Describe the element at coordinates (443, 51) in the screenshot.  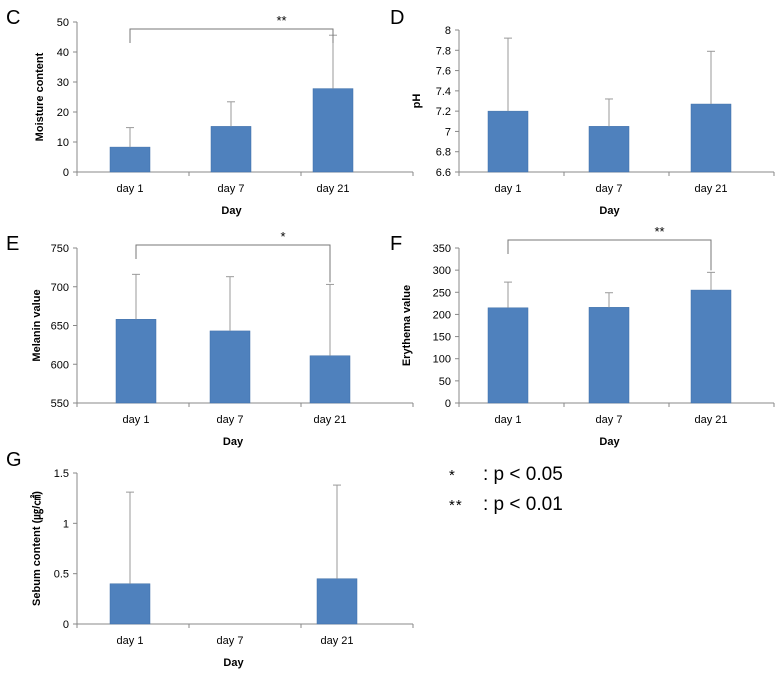
I see `y-tick-label: 7.8` at that location.